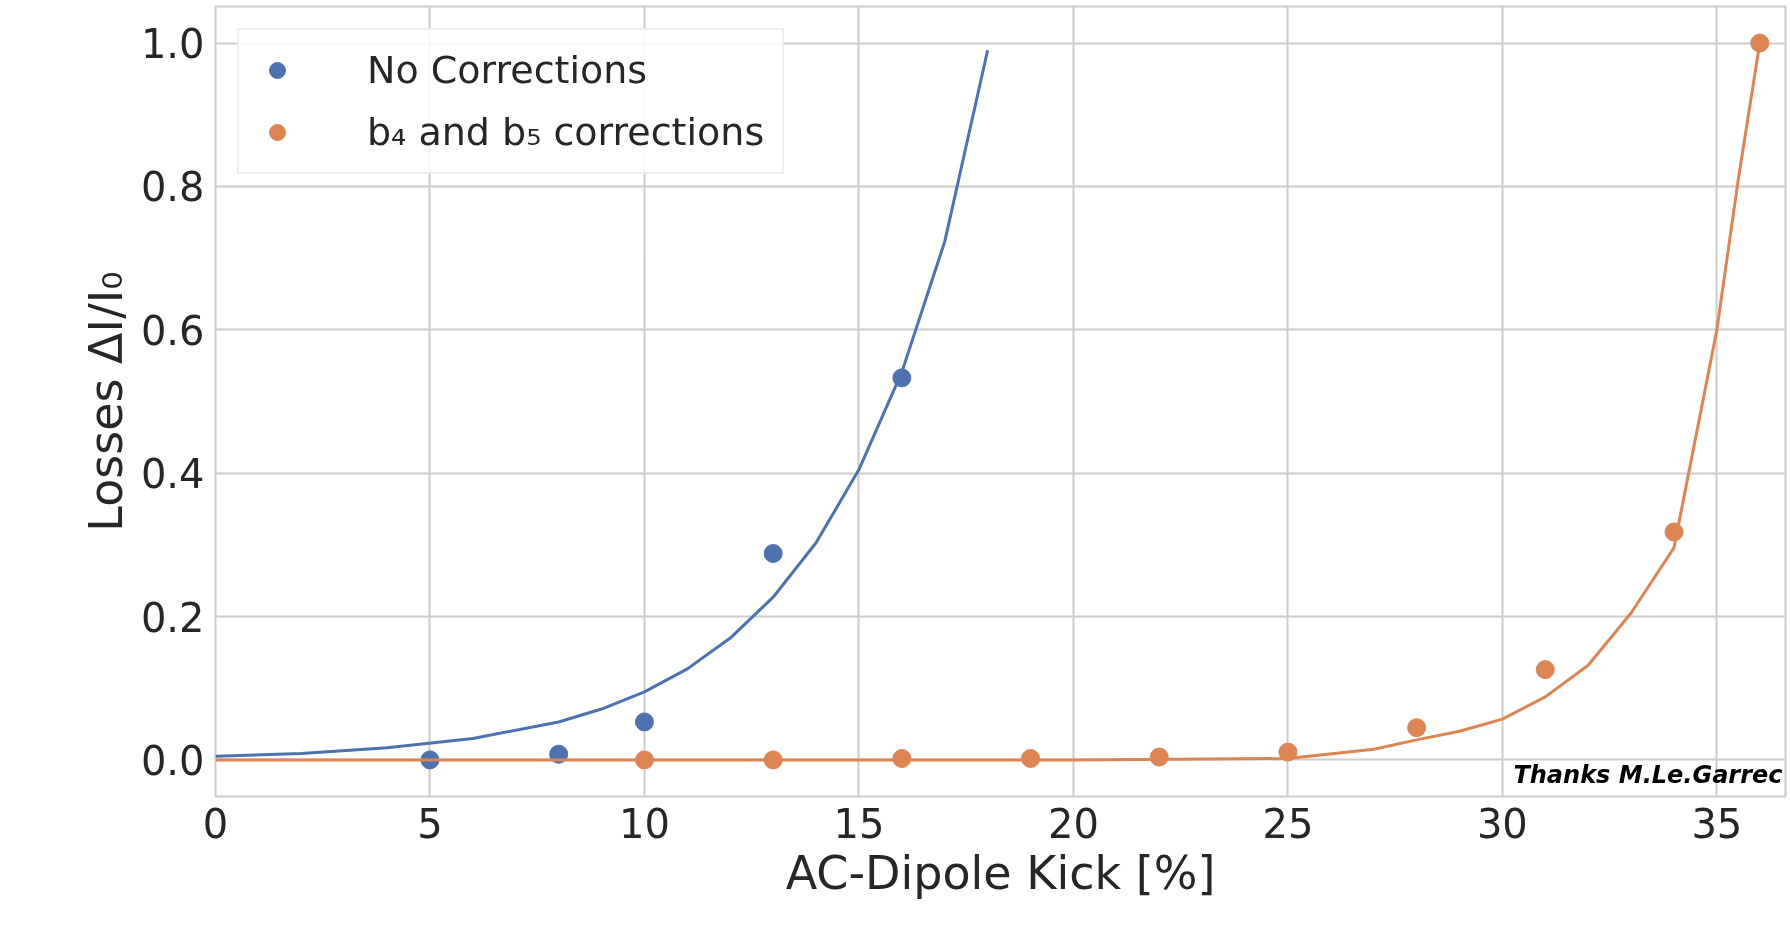  What do you see at coordinates (172, 330) in the screenshot?
I see `y-tick-label: 0.6` at bounding box center [172, 330].